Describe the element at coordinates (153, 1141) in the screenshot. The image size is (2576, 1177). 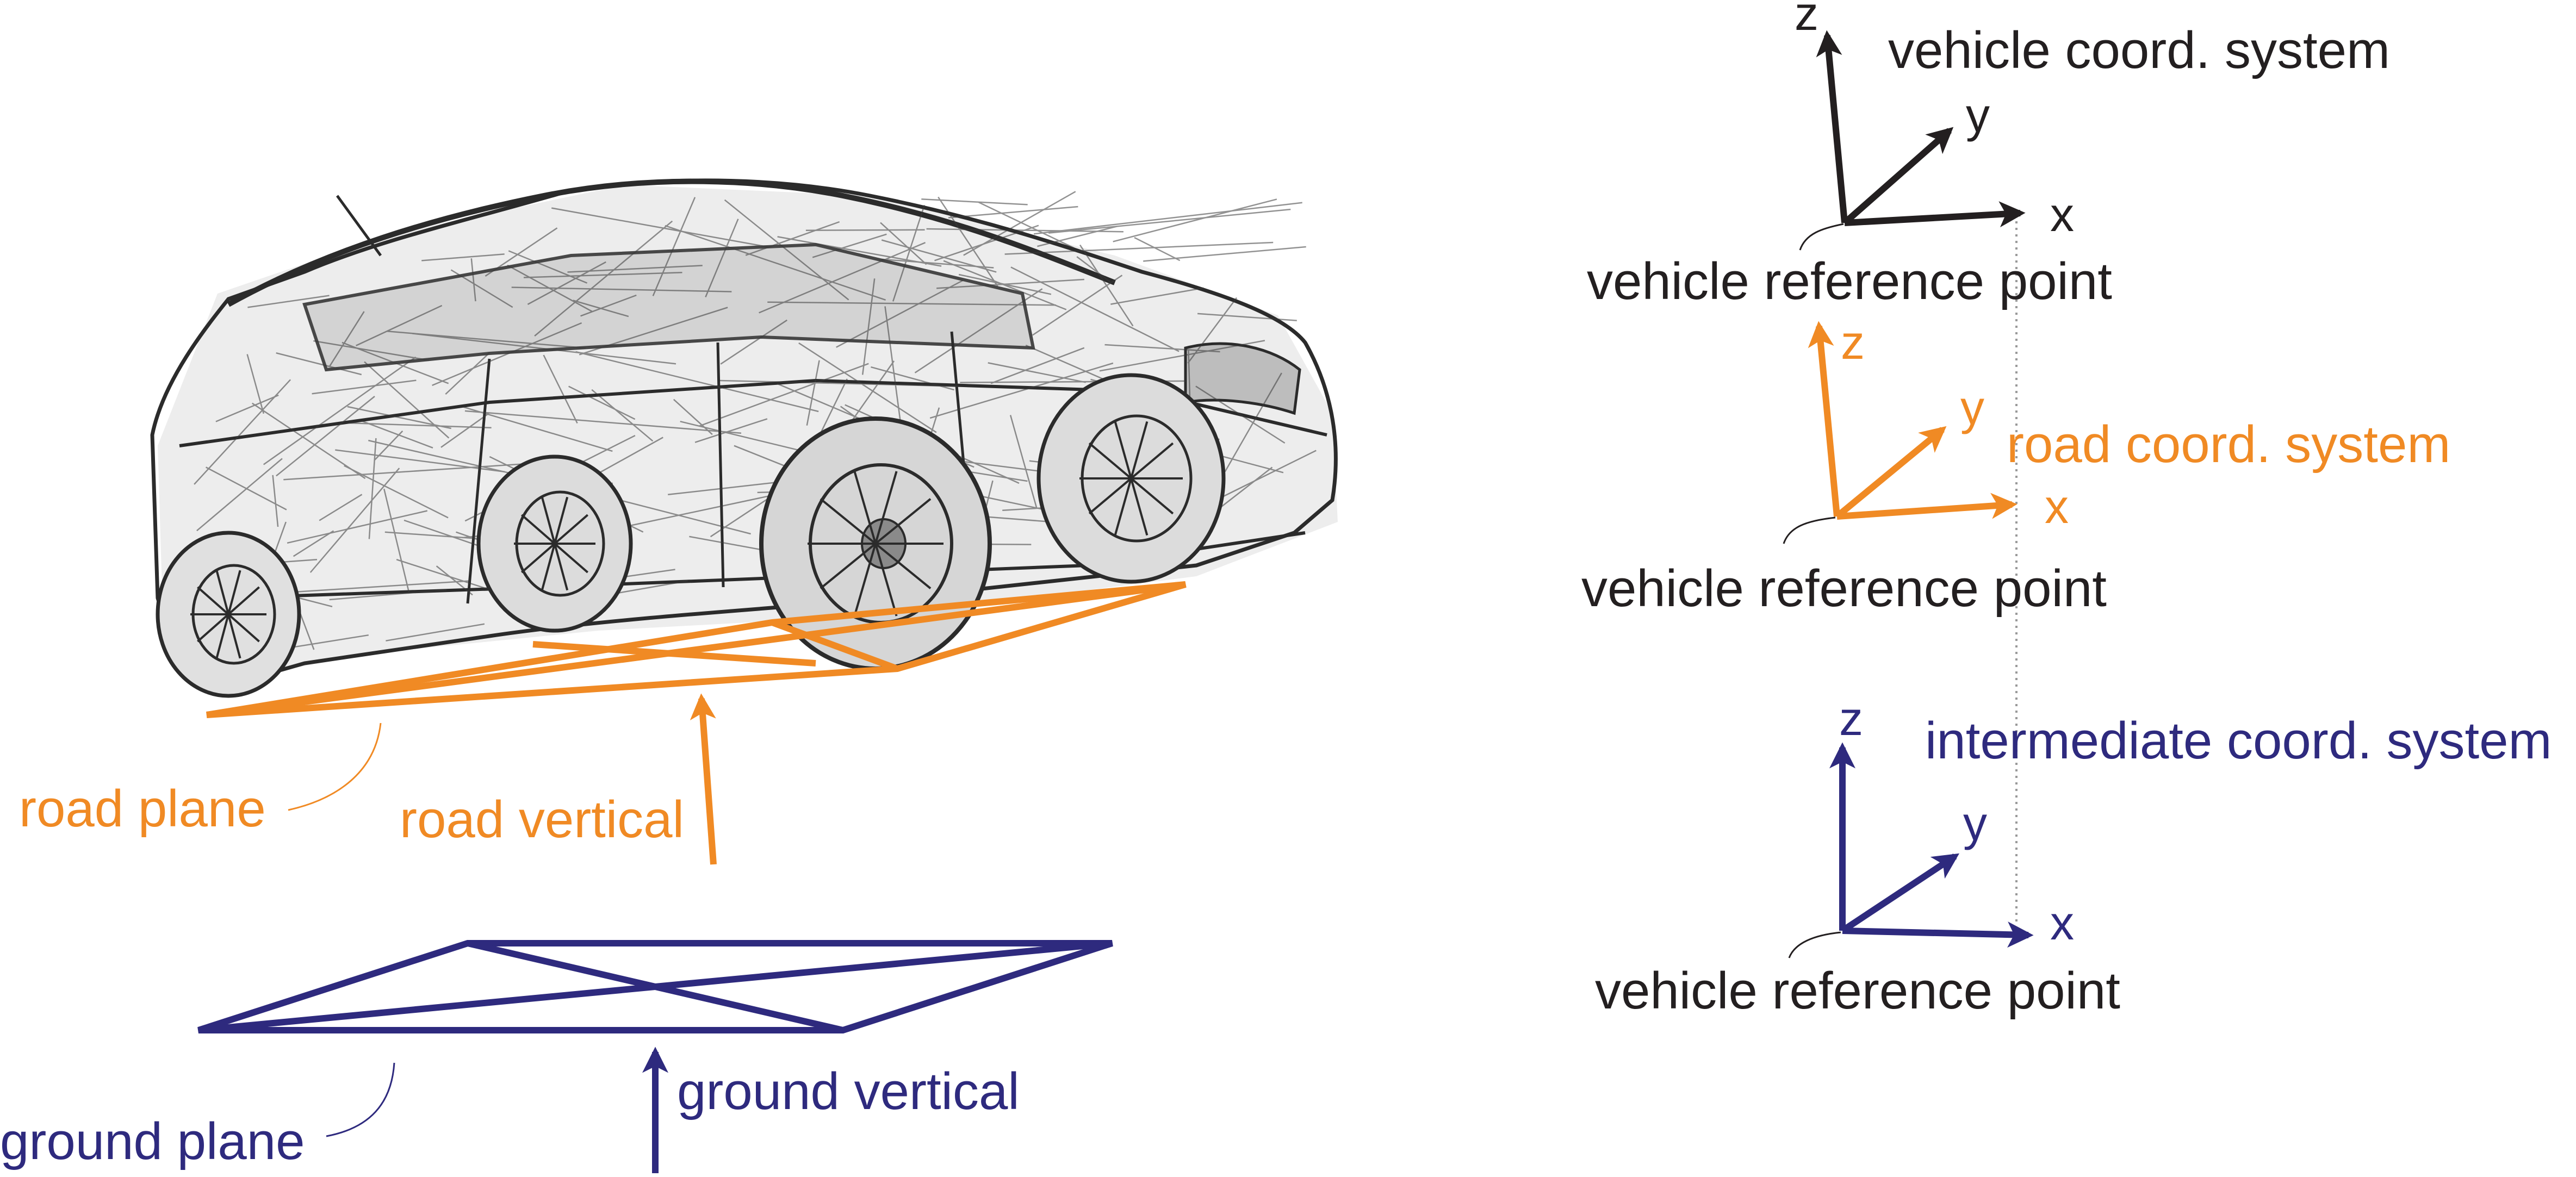
I see `ground-plane-label: ground plane` at that location.